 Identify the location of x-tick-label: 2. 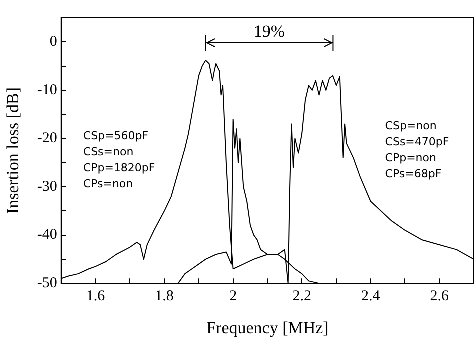
(234, 296).